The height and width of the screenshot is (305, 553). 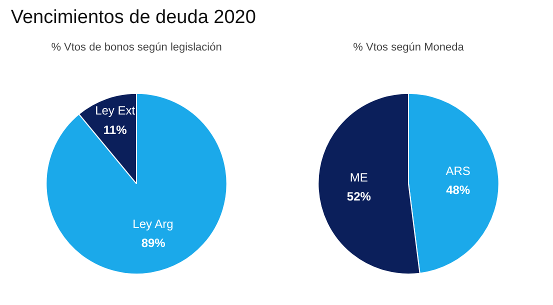 I want to click on slice-label: Ley Arg, so click(x=153, y=223).